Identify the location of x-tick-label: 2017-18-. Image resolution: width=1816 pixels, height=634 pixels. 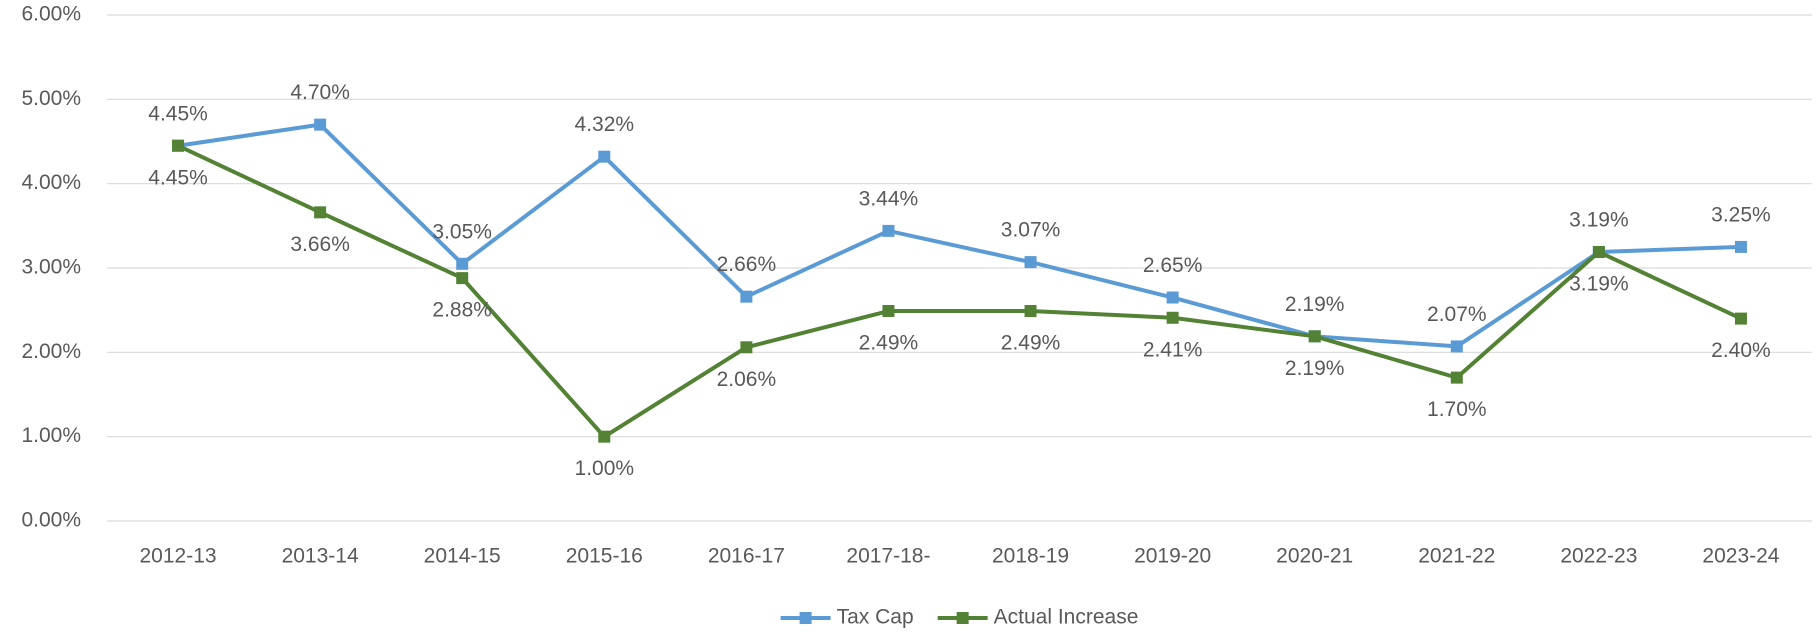
(888, 556).